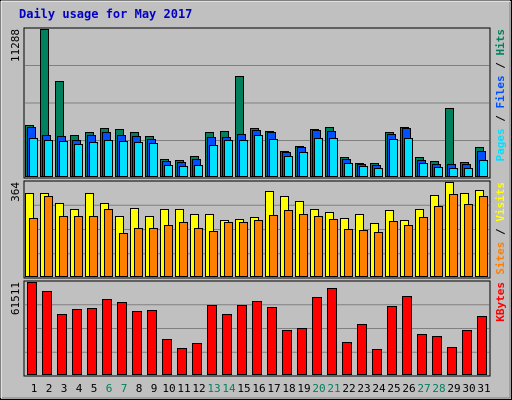 The image size is (512, 400). I want to click on legend-entry: Hits, so click(500, 42).